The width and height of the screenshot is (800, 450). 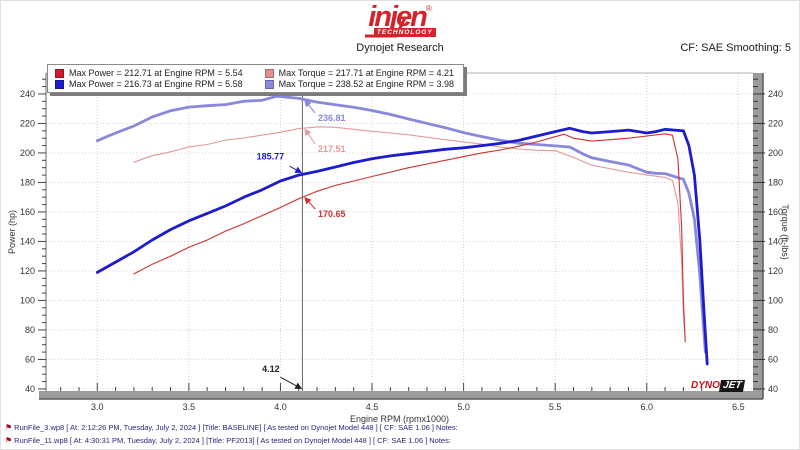 I want to click on legend-label: Max Torque = 238.52 at Engine RPM = 3.98, so click(x=366, y=84).